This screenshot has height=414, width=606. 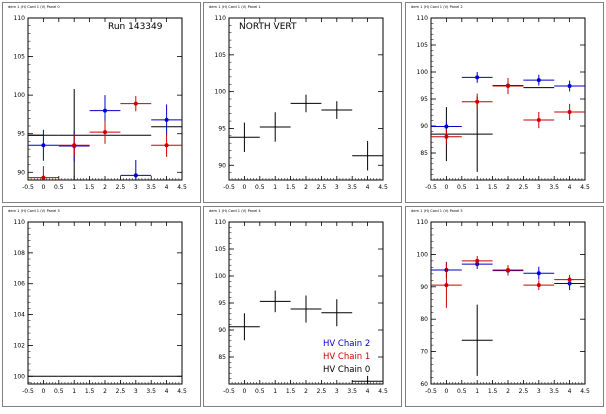 What do you see at coordinates (346, 370) in the screenshot?
I see `legend-entry: HV Chain 0` at bounding box center [346, 370].